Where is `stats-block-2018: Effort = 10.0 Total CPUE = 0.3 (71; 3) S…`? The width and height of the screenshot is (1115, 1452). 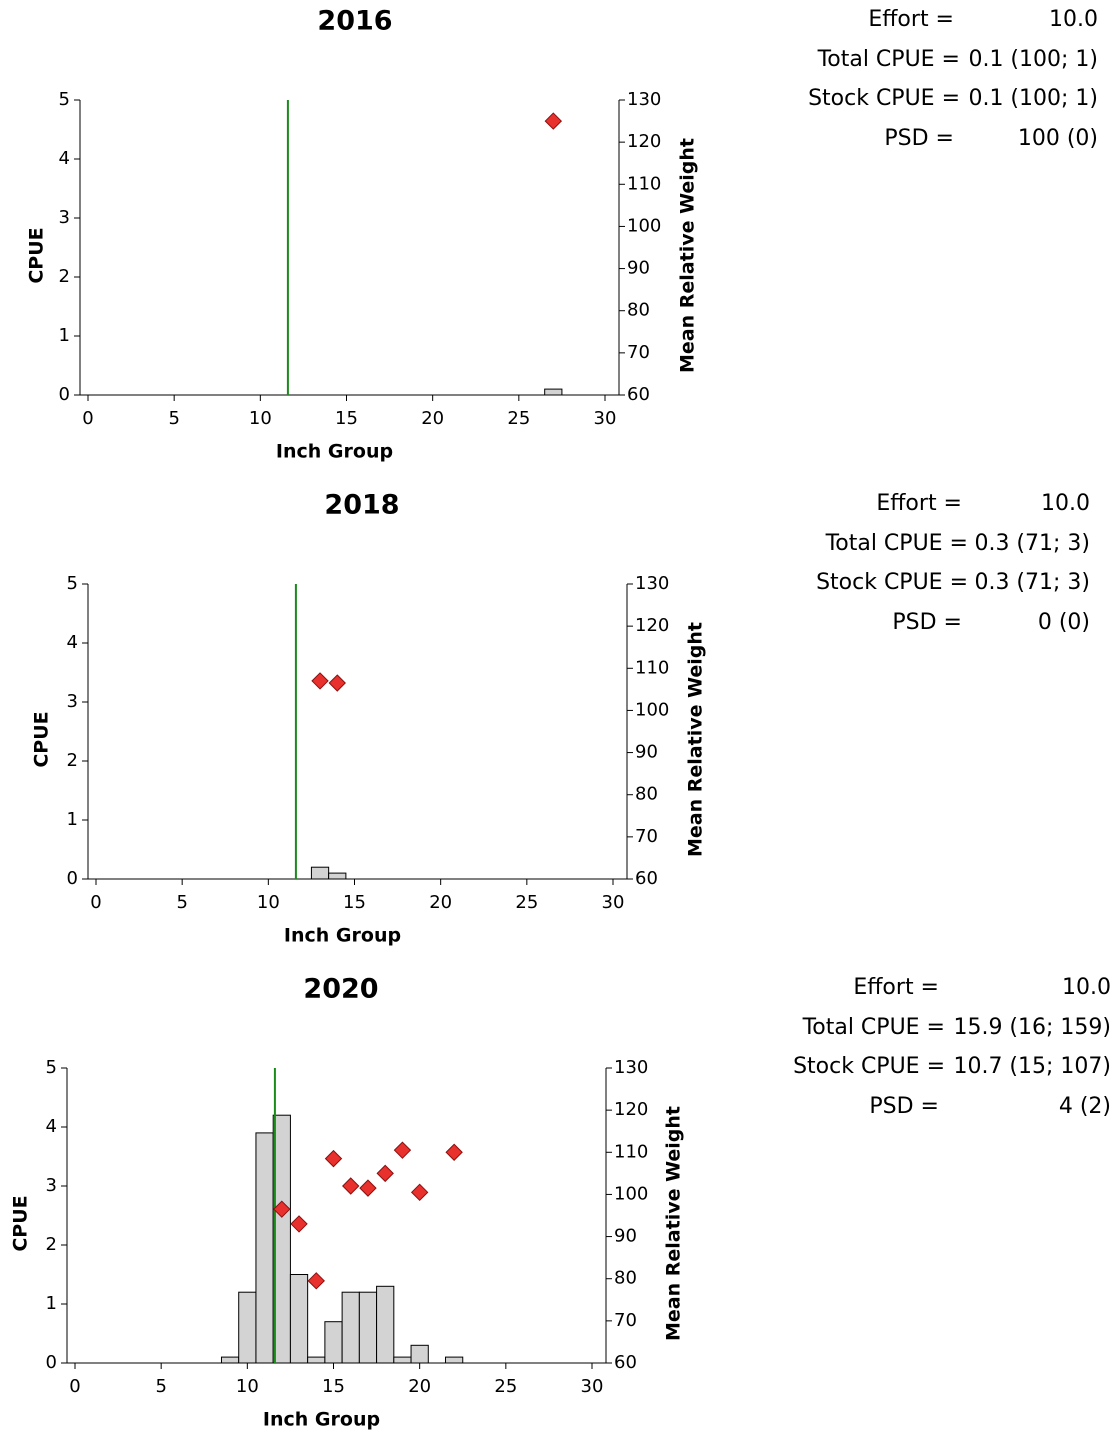 stats-block-2018: Effort = 10.0 Total CPUE = 0.3 (71; 3) S… is located at coordinates (934, 563).